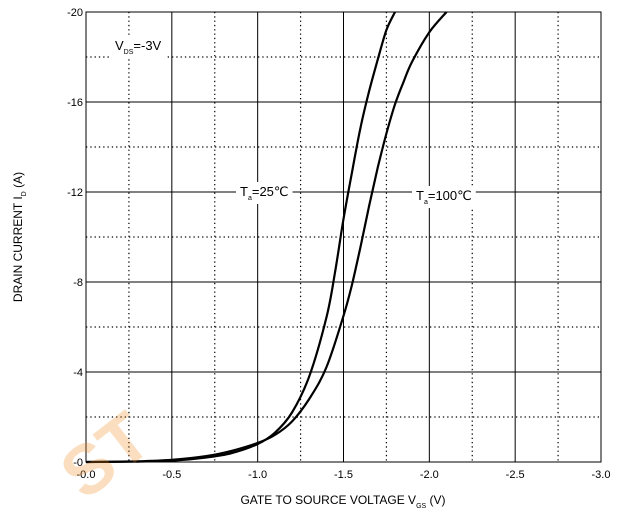 The height and width of the screenshot is (518, 628). Describe the element at coordinates (257, 475) in the screenshot. I see `x-tick-label: -1.0` at that location.